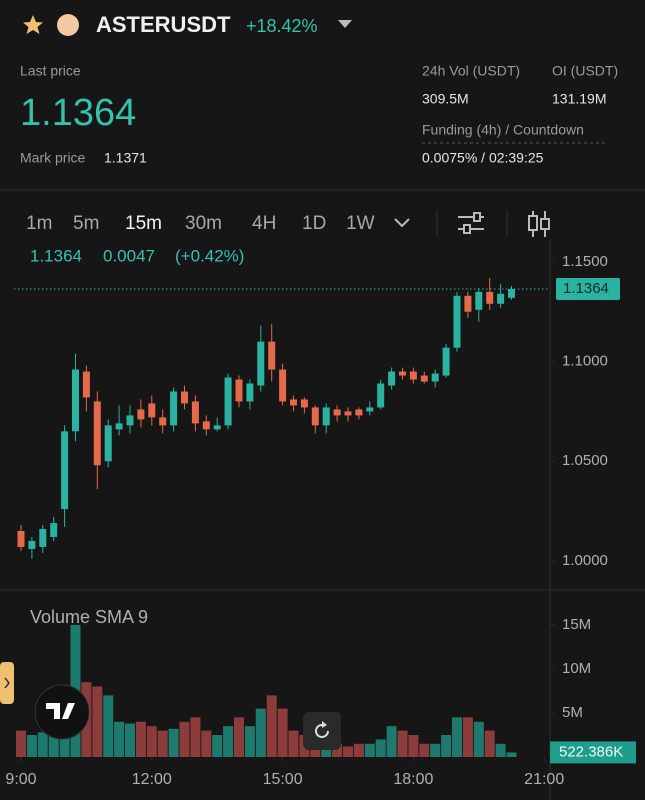  I want to click on interval-tab: 1D, so click(314, 223).